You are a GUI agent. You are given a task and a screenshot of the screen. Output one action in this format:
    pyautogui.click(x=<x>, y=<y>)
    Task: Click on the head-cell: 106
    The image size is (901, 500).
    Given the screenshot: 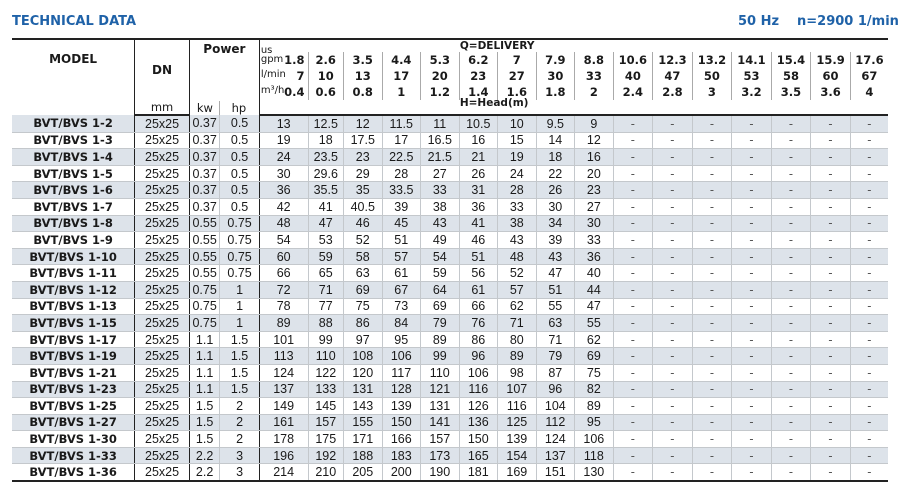 What is the action you would take?
    pyautogui.click(x=594, y=439)
    